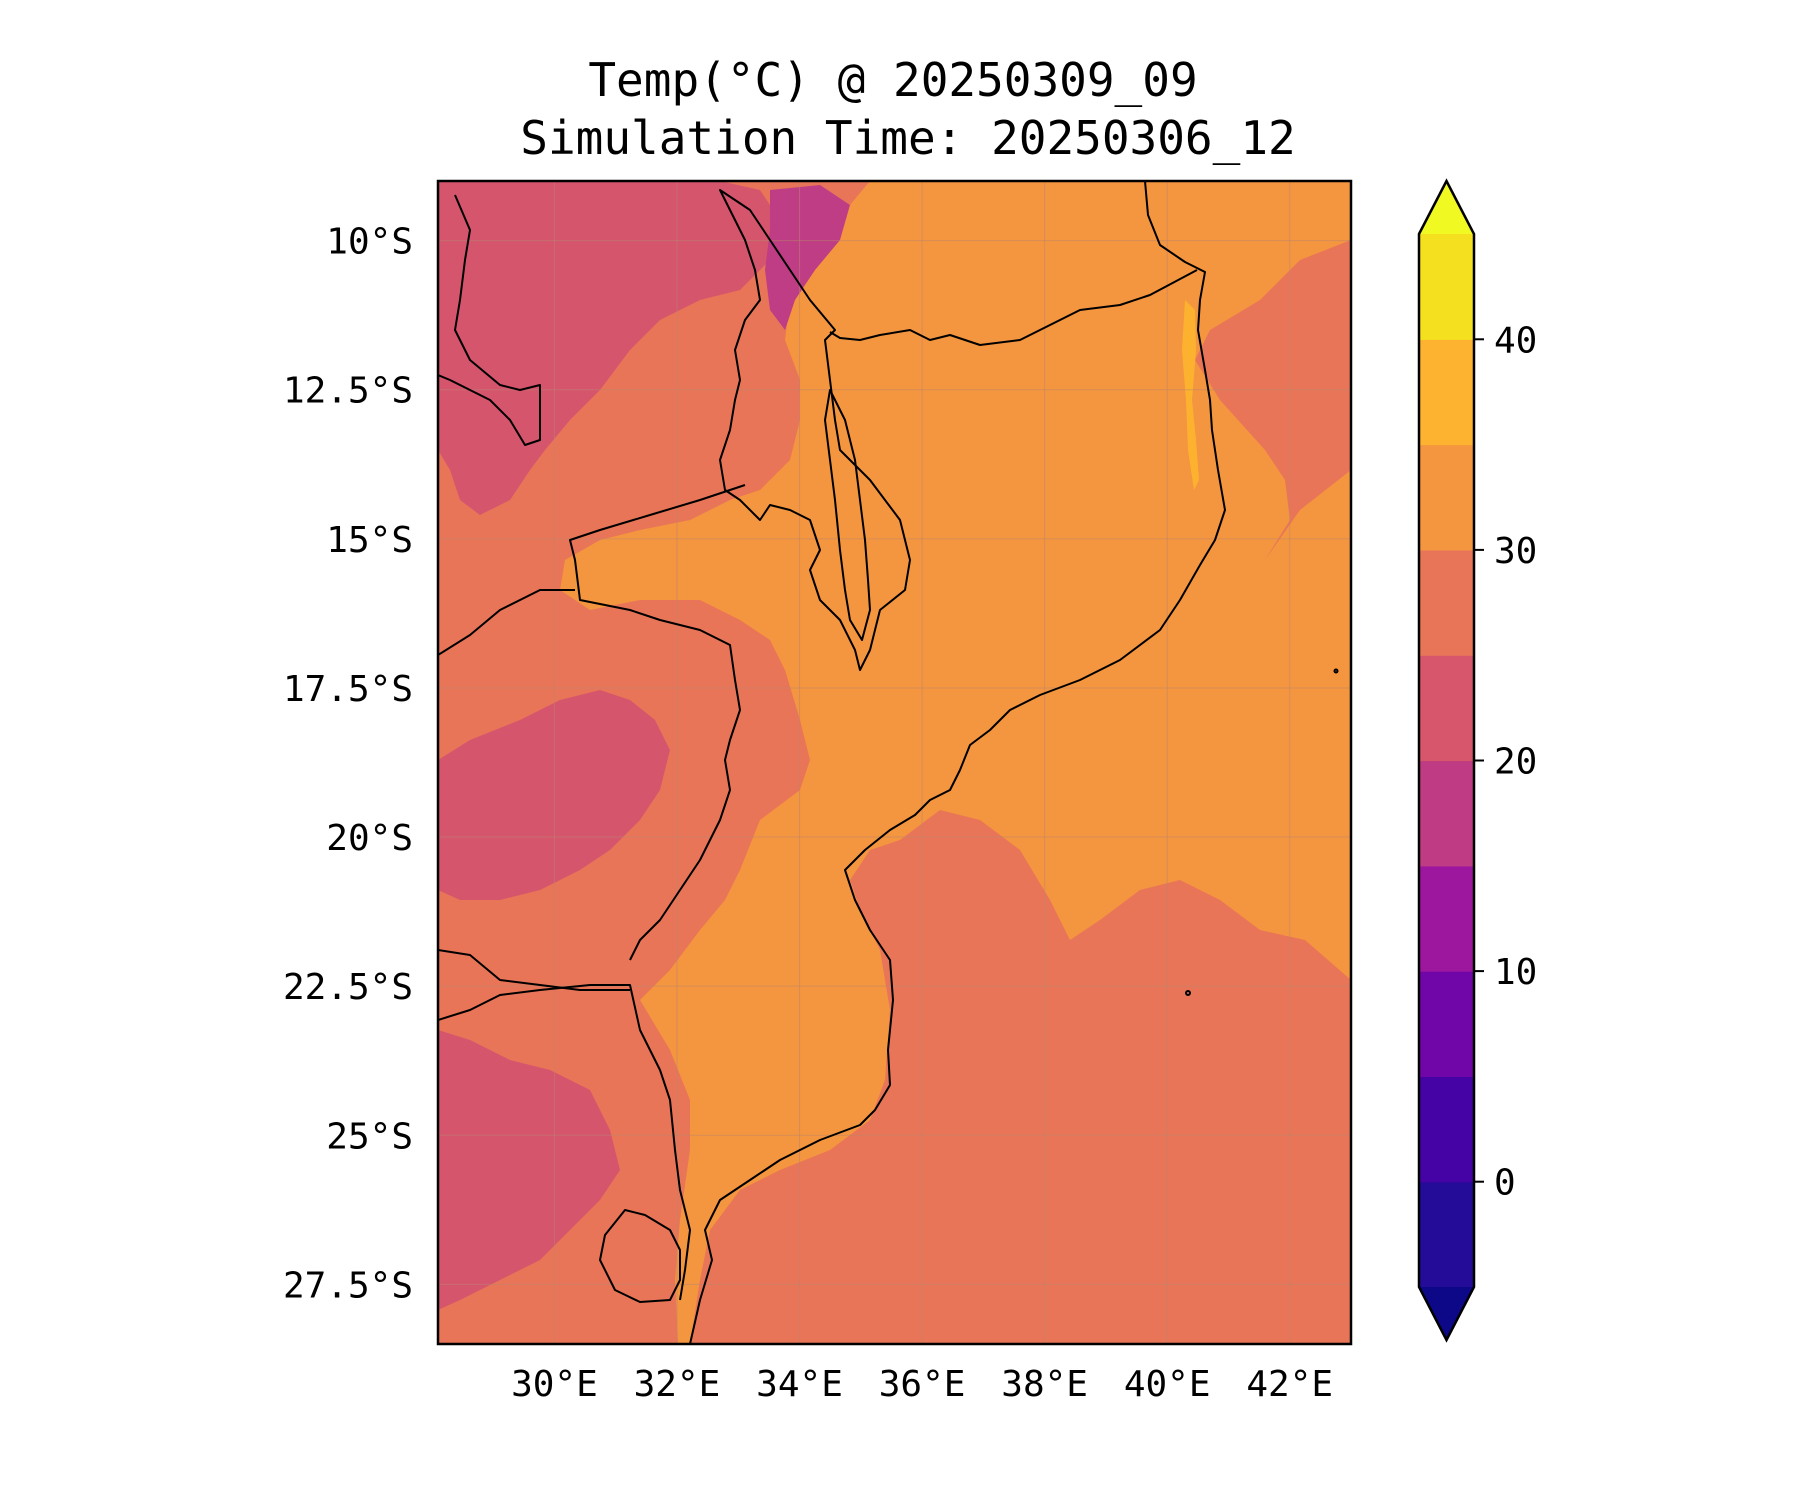  Describe the element at coordinates (1515, 551) in the screenshot. I see `colorbar-tick-label: 30` at that location.